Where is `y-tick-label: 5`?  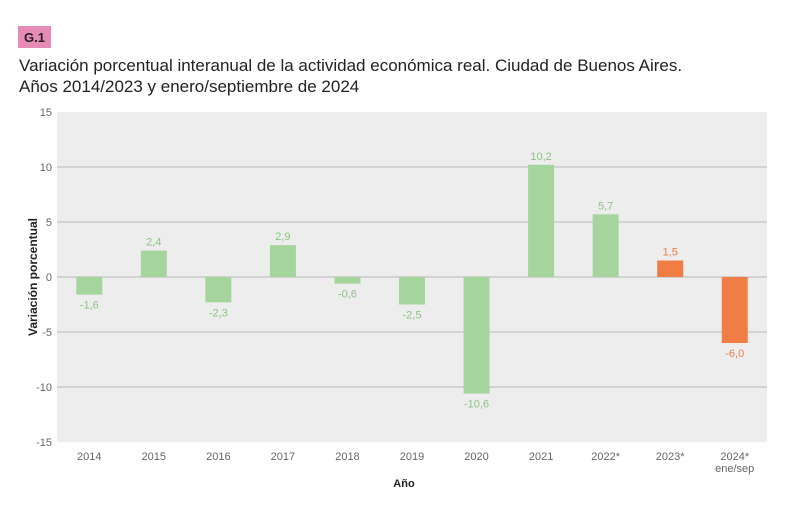
y-tick-label: 5 is located at coordinates (49, 223).